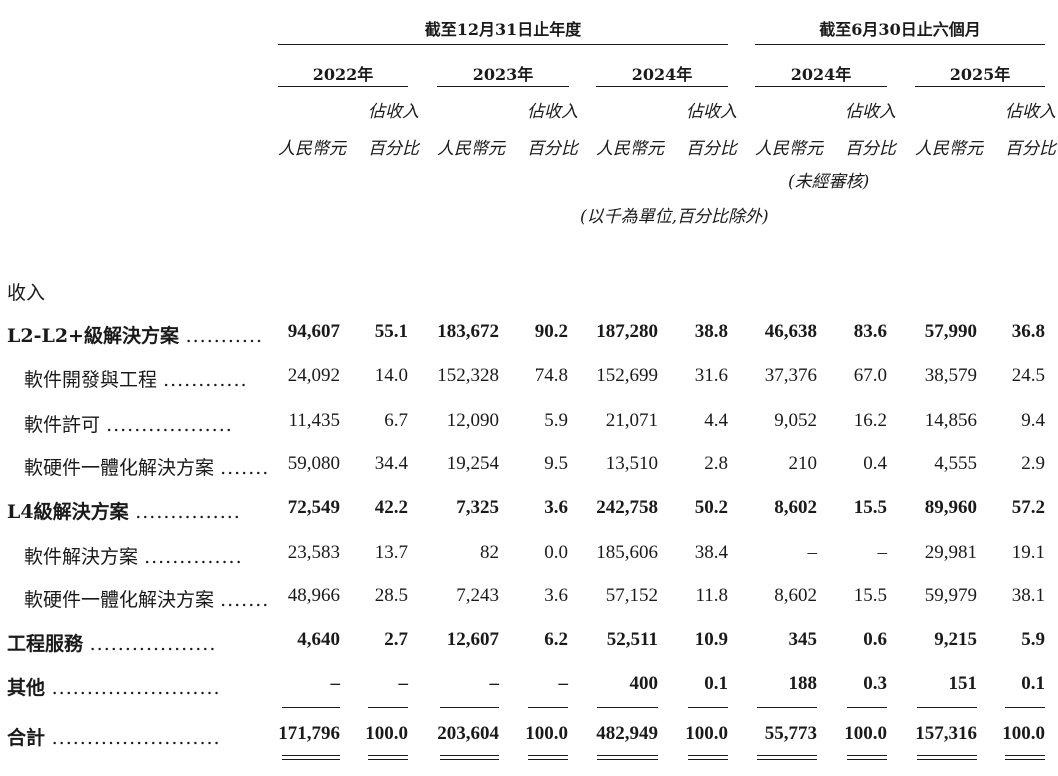 This screenshot has width=1058, height=776. I want to click on table-cell: 15.5, so click(870, 595).